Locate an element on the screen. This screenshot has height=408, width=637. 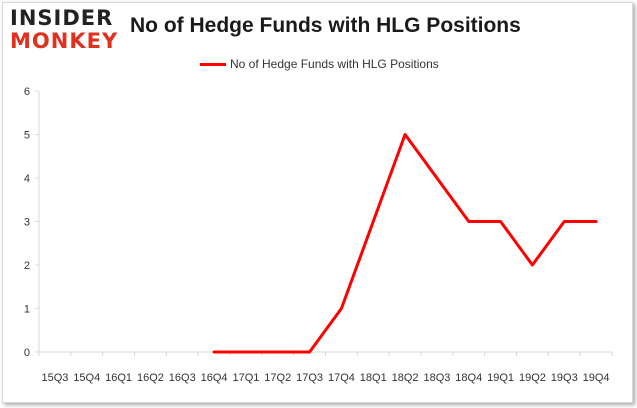
x-tick-label: 15Q4 is located at coordinates (86, 378).